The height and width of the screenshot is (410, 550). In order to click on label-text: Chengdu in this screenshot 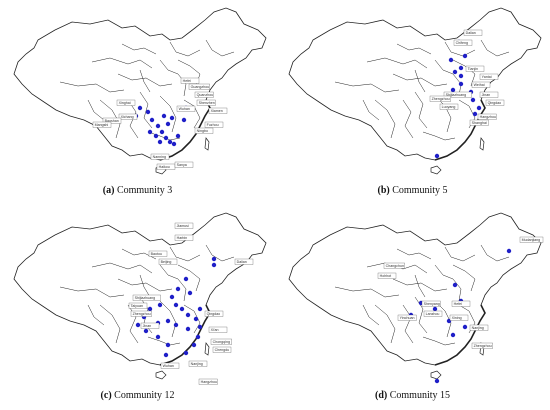, I will do `click(222, 350)`.